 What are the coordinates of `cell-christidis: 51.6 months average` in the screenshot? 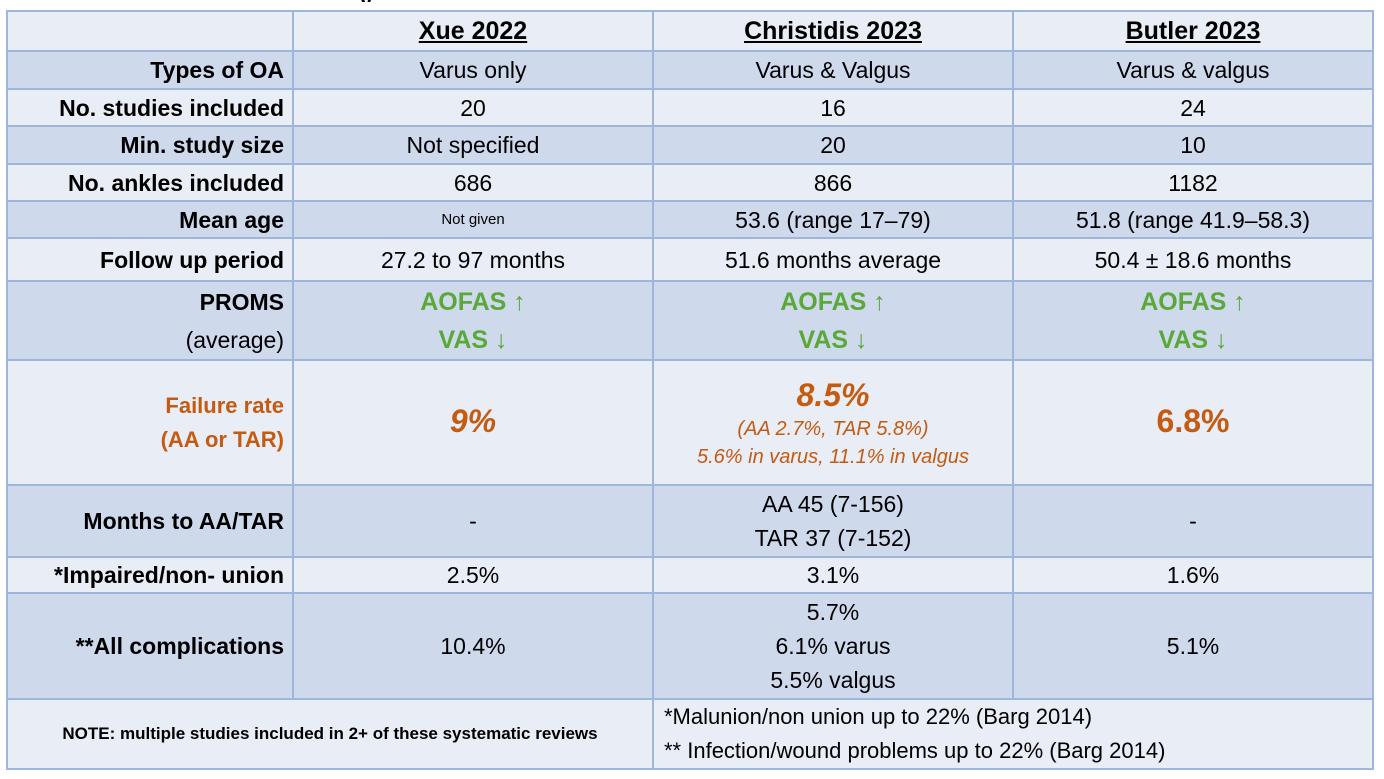 It's located at (833, 259).